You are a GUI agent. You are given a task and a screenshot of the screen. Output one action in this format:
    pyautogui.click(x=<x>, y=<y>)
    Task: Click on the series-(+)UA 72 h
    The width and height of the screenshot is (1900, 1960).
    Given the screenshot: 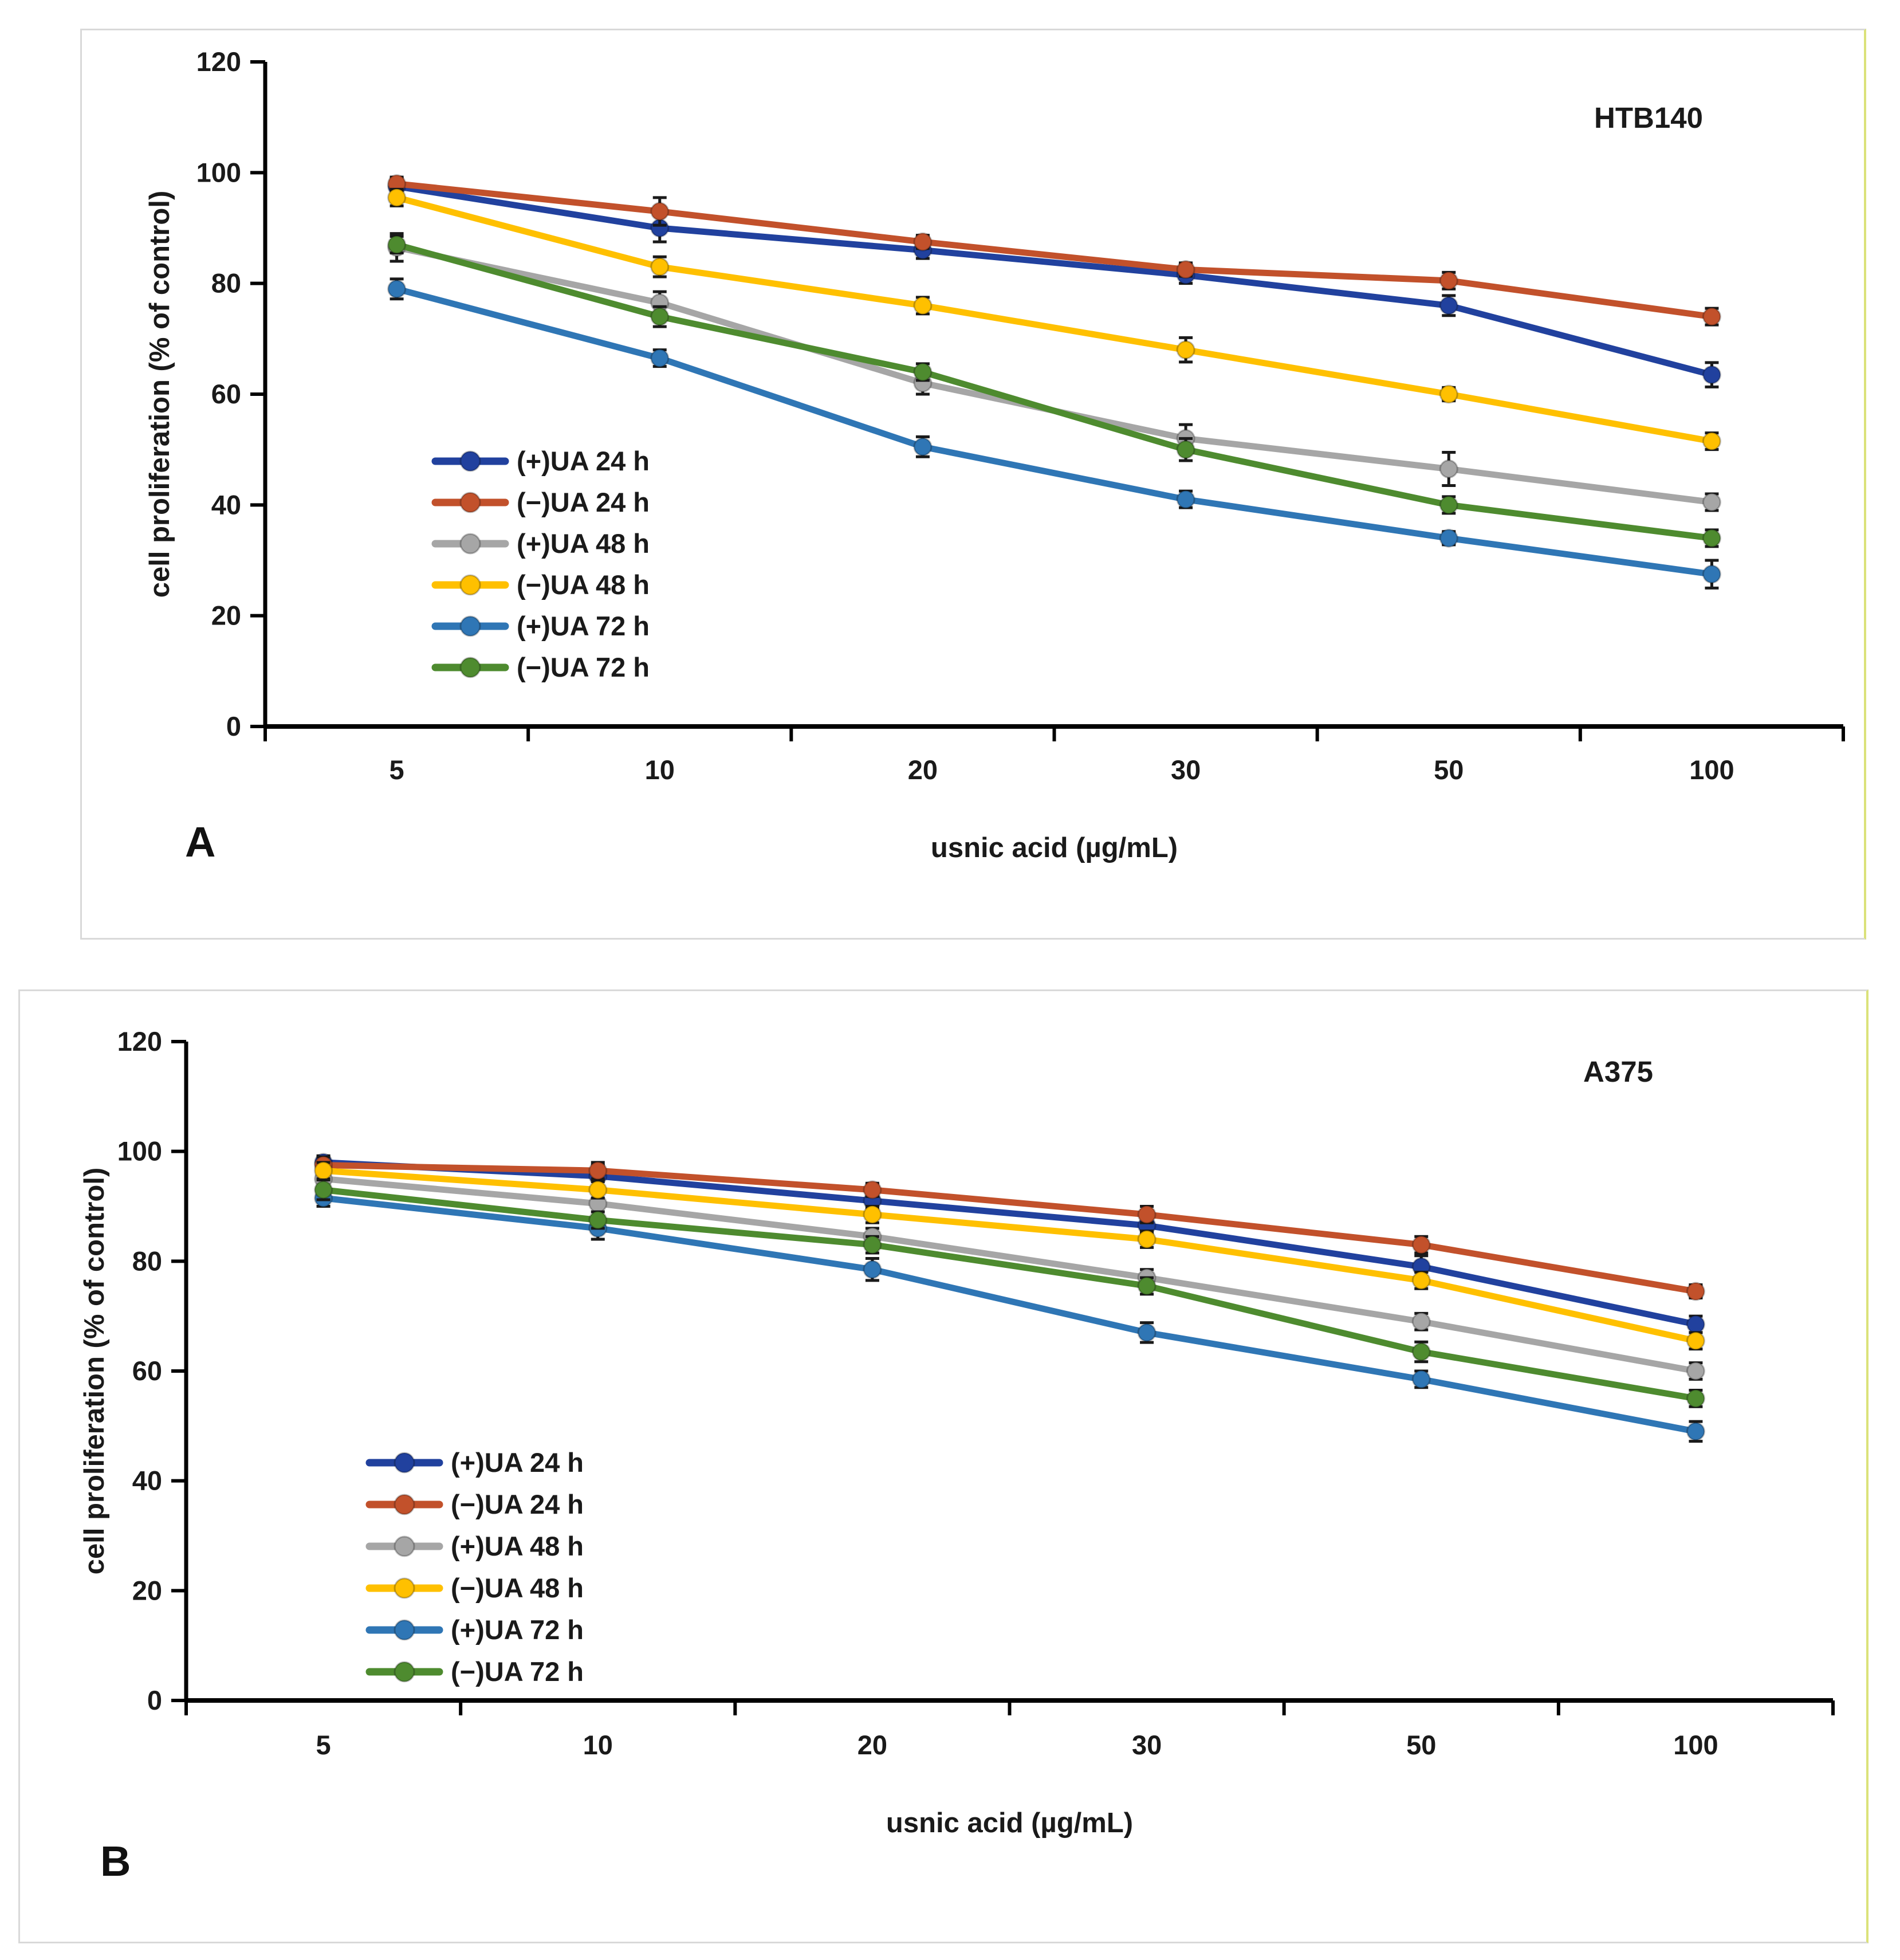 What is the action you would take?
    pyautogui.click(x=1054, y=433)
    